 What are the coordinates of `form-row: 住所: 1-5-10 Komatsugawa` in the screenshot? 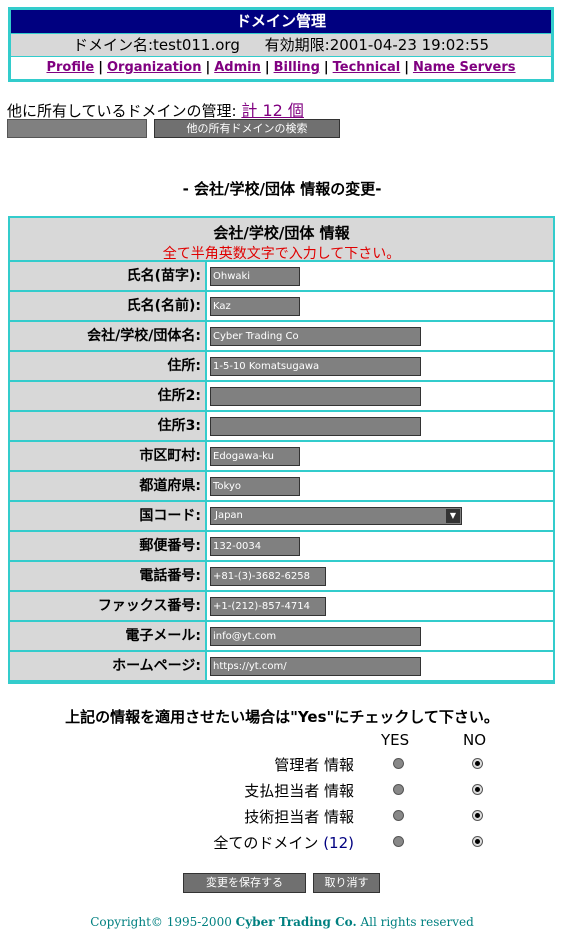 It's located at (281, 366).